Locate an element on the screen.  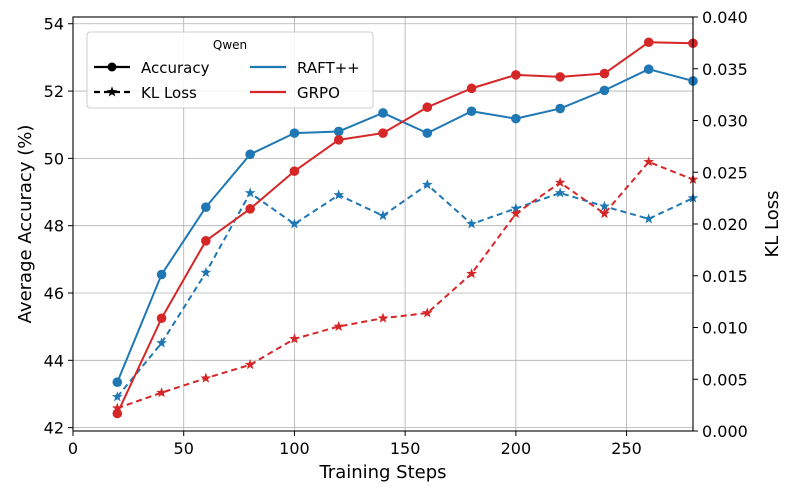
legend-box is located at coordinates (230, 70).